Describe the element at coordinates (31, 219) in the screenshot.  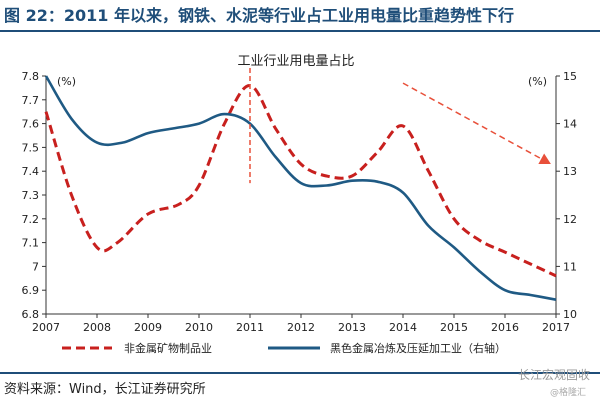
I see `left-axis-tick-label: 7.2` at that location.